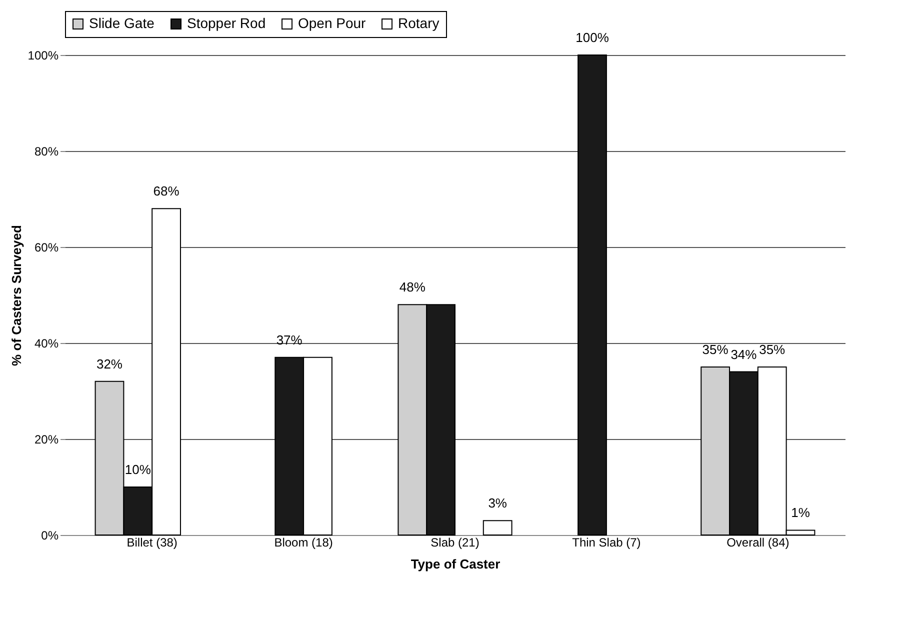 This screenshot has width=917, height=619. I want to click on y-tick-label: 100%, so click(43, 55).